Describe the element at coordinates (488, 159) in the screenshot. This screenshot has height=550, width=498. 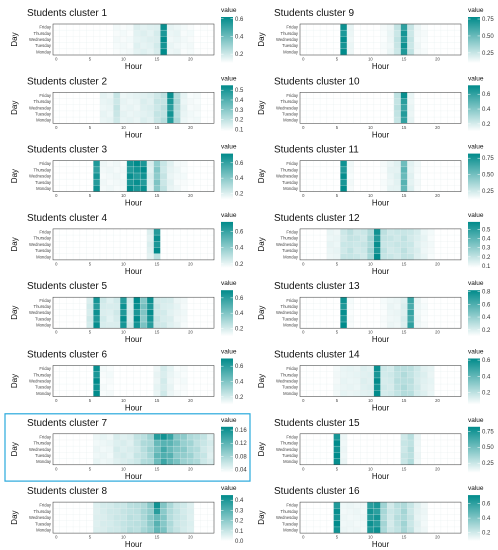
I see `legend-tick-label: 0.75` at that location.